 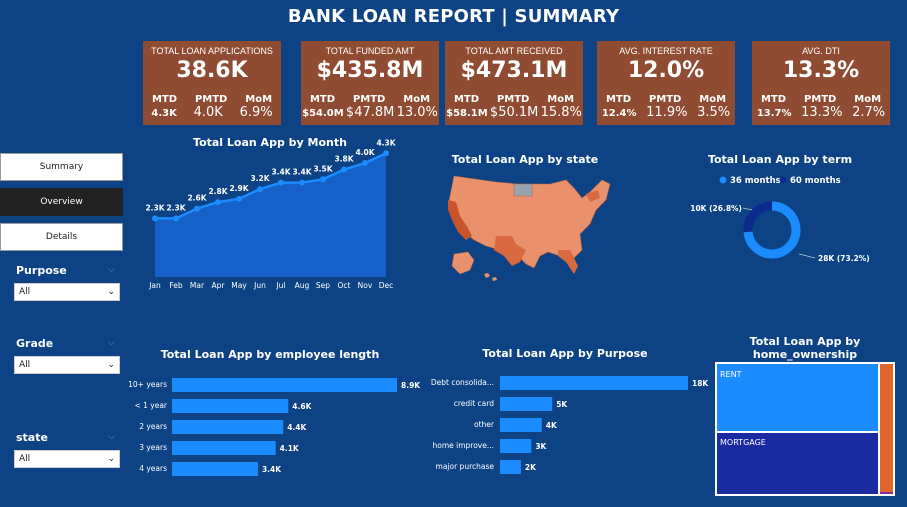 What do you see at coordinates (239, 285) in the screenshot?
I see `month-tick-label: May` at bounding box center [239, 285].